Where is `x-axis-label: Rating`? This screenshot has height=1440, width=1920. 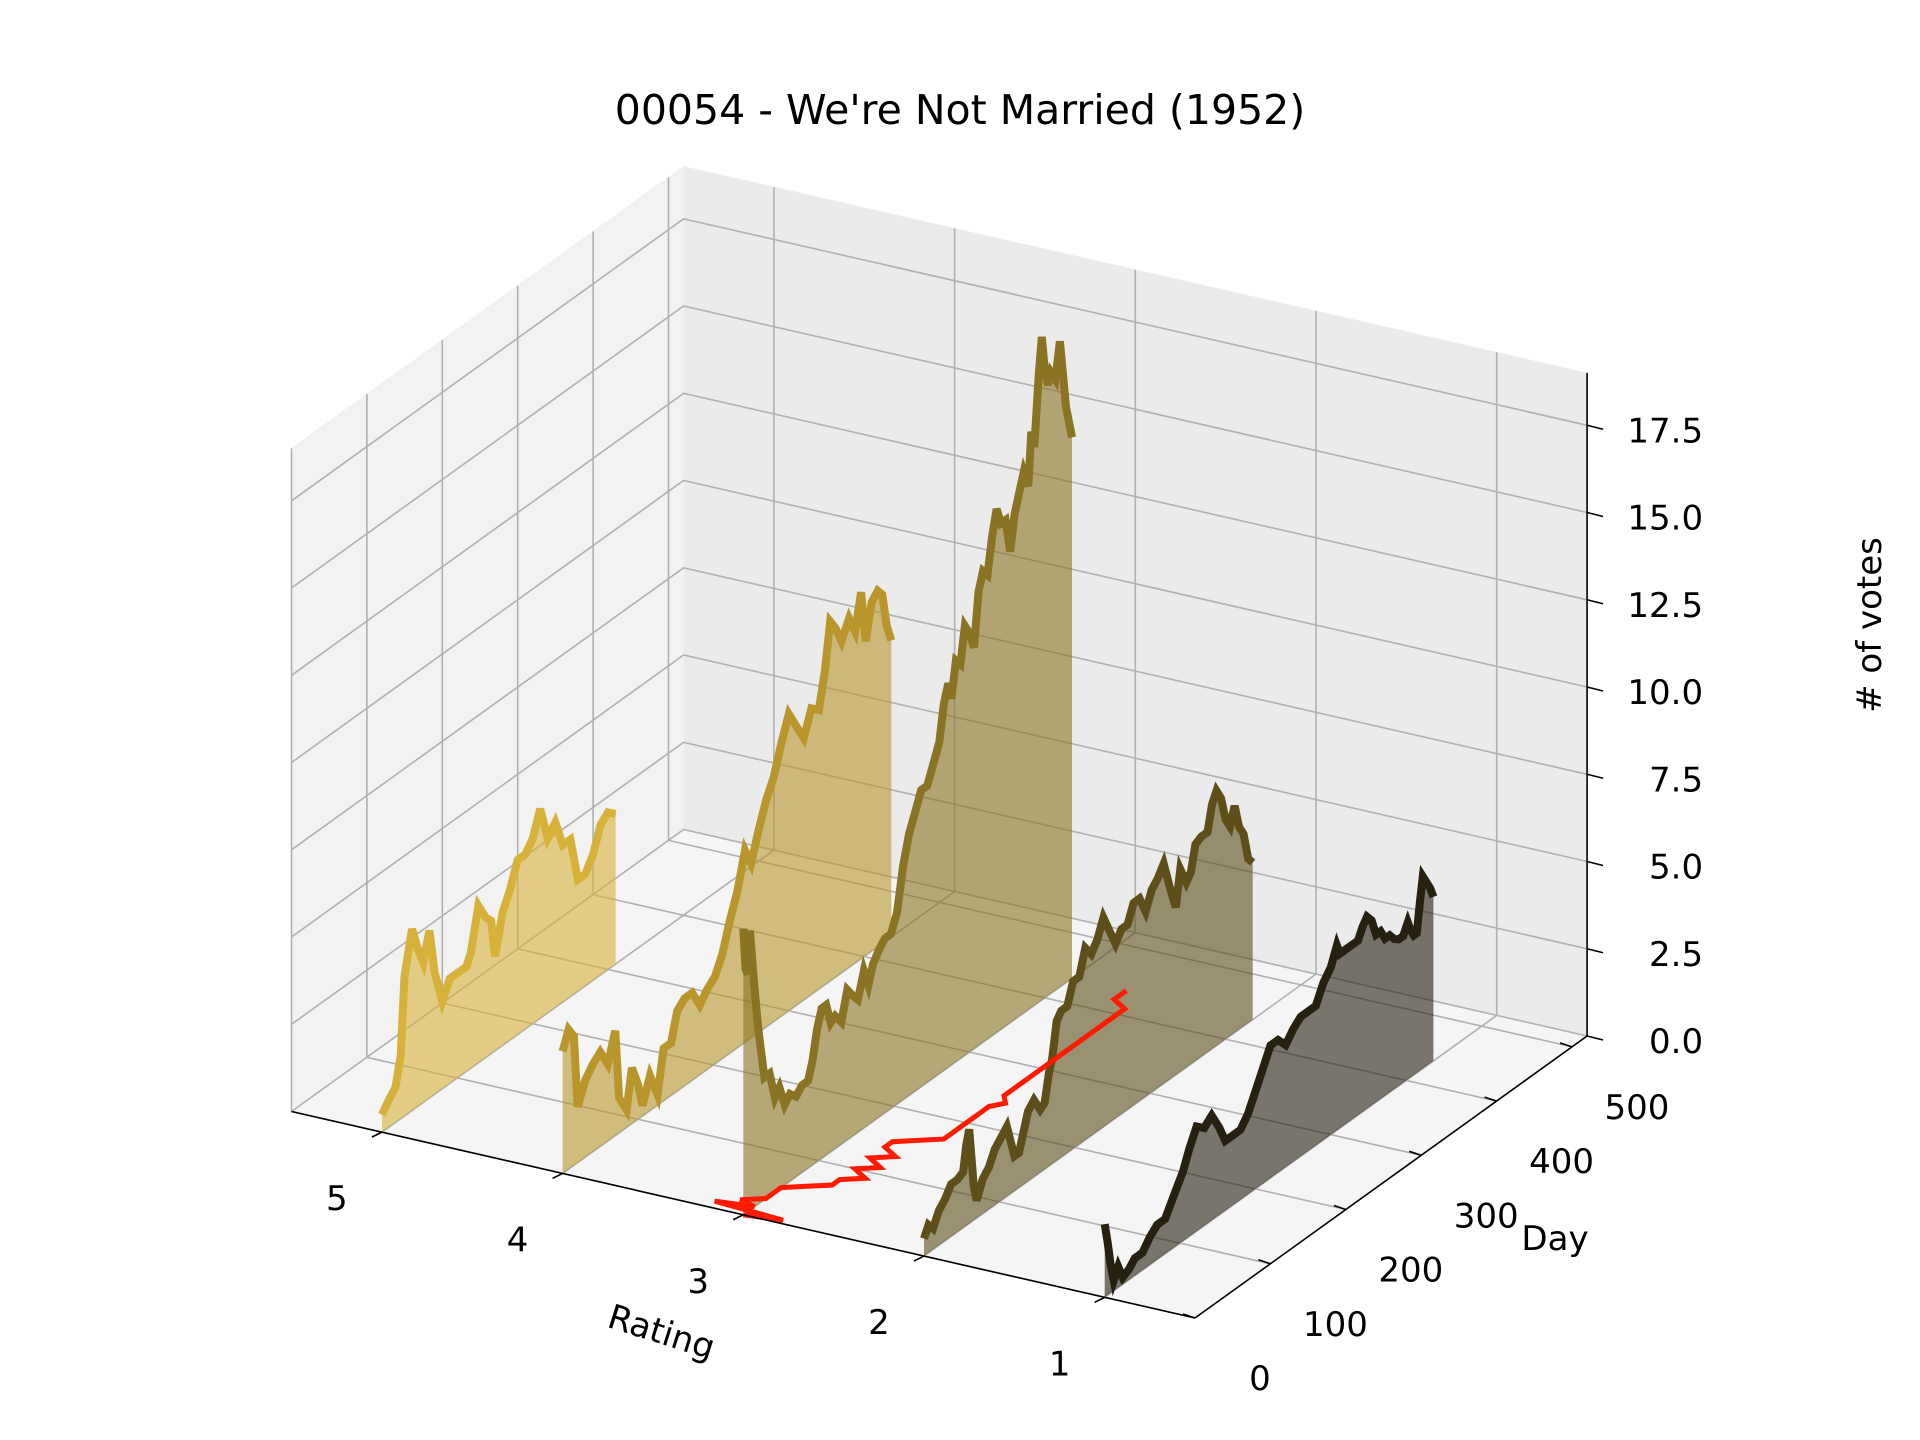 x-axis-label: Rating is located at coordinates (661, 1332).